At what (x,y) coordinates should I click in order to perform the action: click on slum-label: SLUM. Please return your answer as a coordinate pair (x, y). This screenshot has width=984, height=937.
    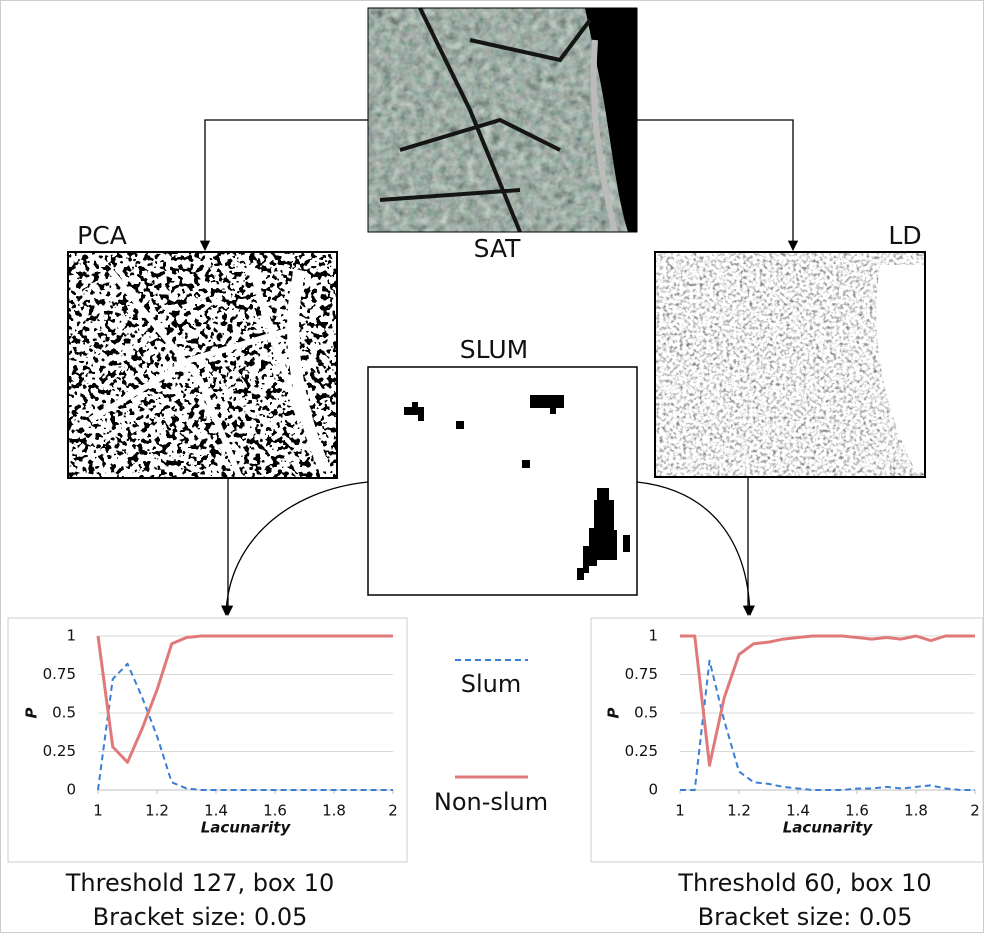
    Looking at the image, I should click on (494, 349).